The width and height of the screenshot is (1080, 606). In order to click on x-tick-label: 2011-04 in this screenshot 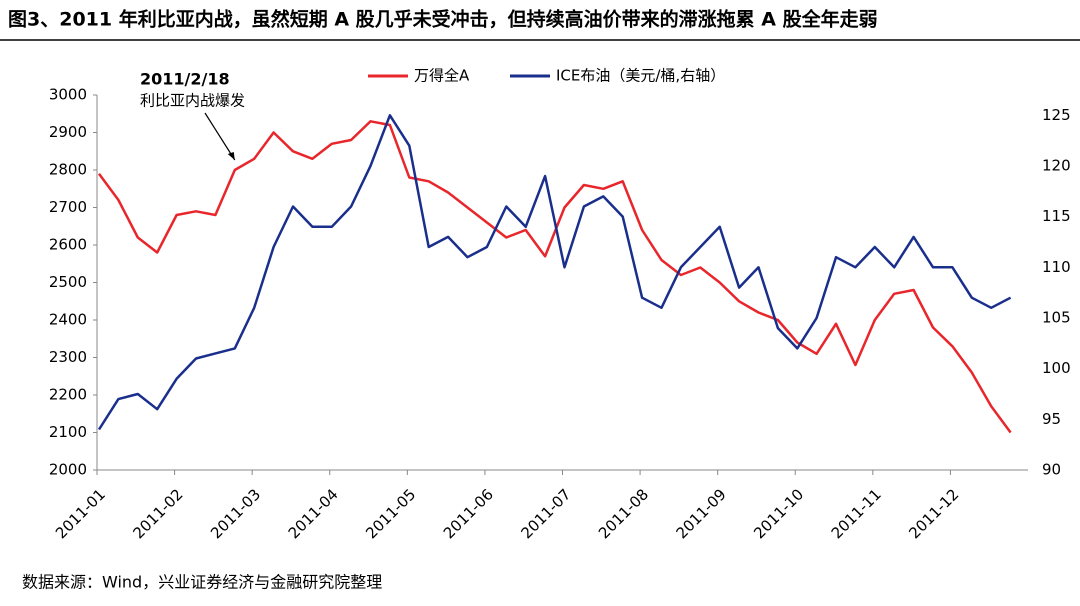, I will do `click(313, 513)`.